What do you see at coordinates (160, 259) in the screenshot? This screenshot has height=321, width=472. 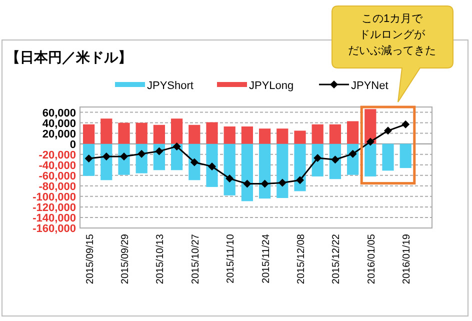 I see `x-tick-label: 2015/10/13` at bounding box center [160, 259].